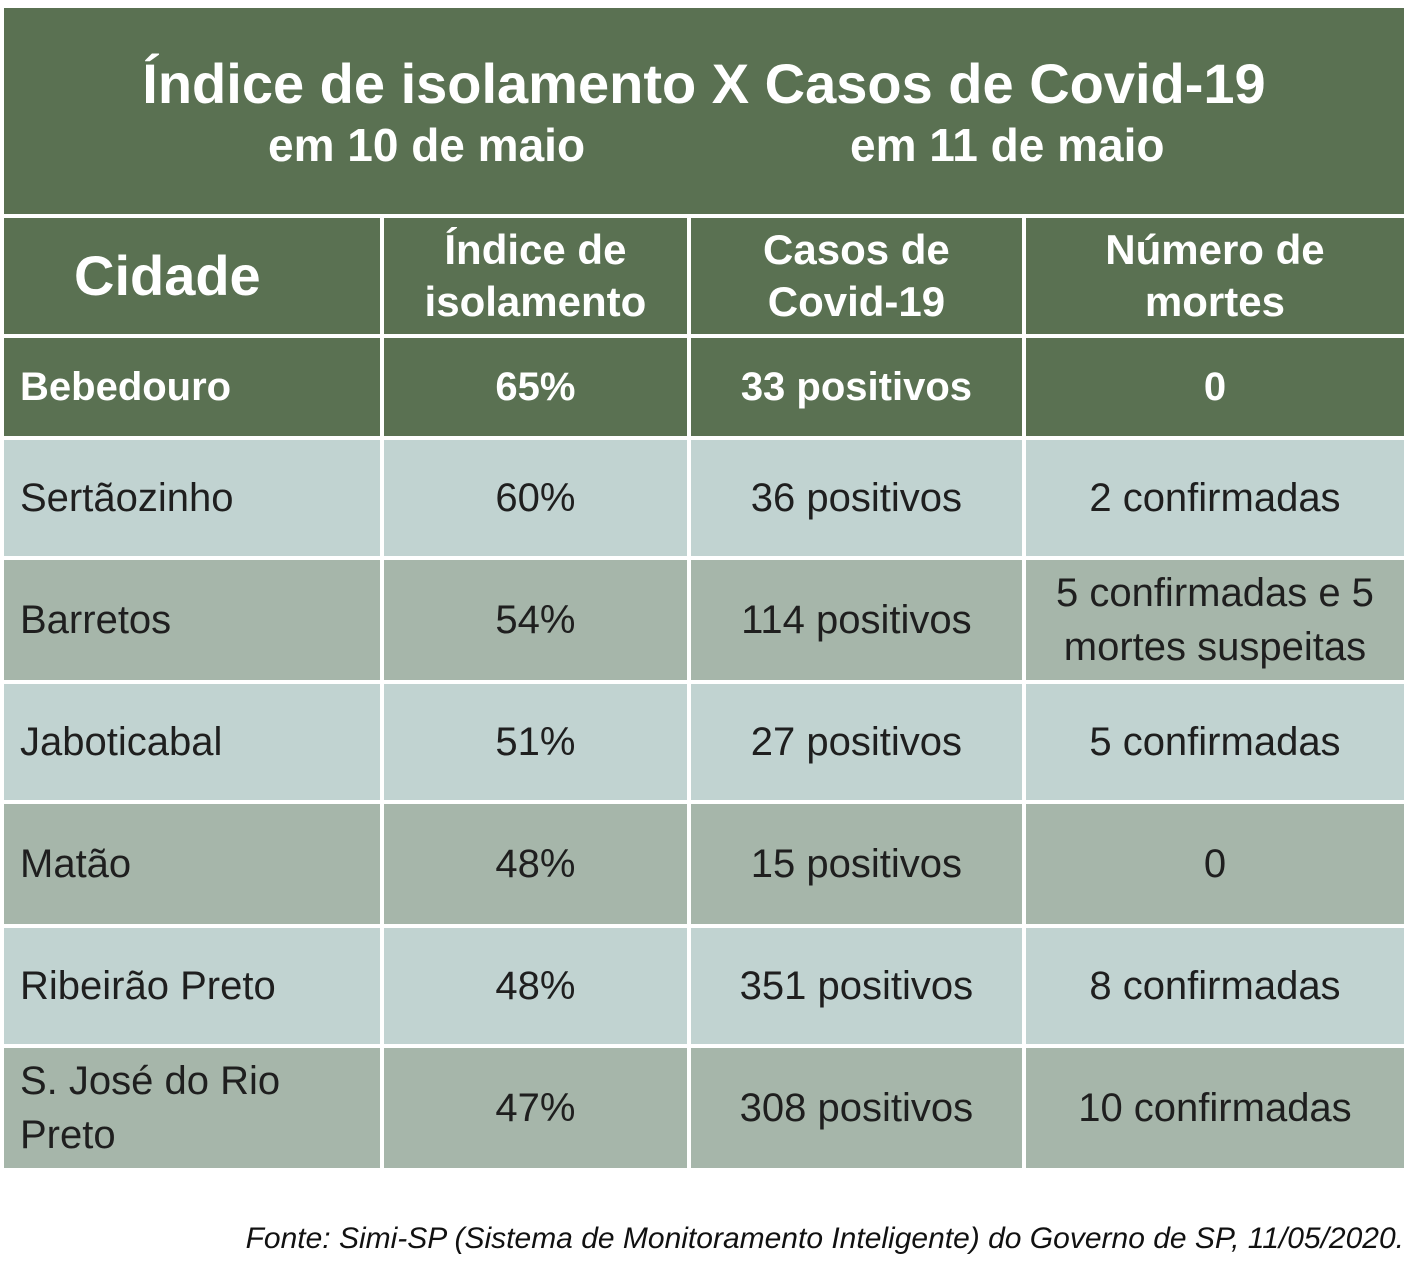  I want to click on column-header-cases-label: Casos de Covid-19, so click(856, 275).